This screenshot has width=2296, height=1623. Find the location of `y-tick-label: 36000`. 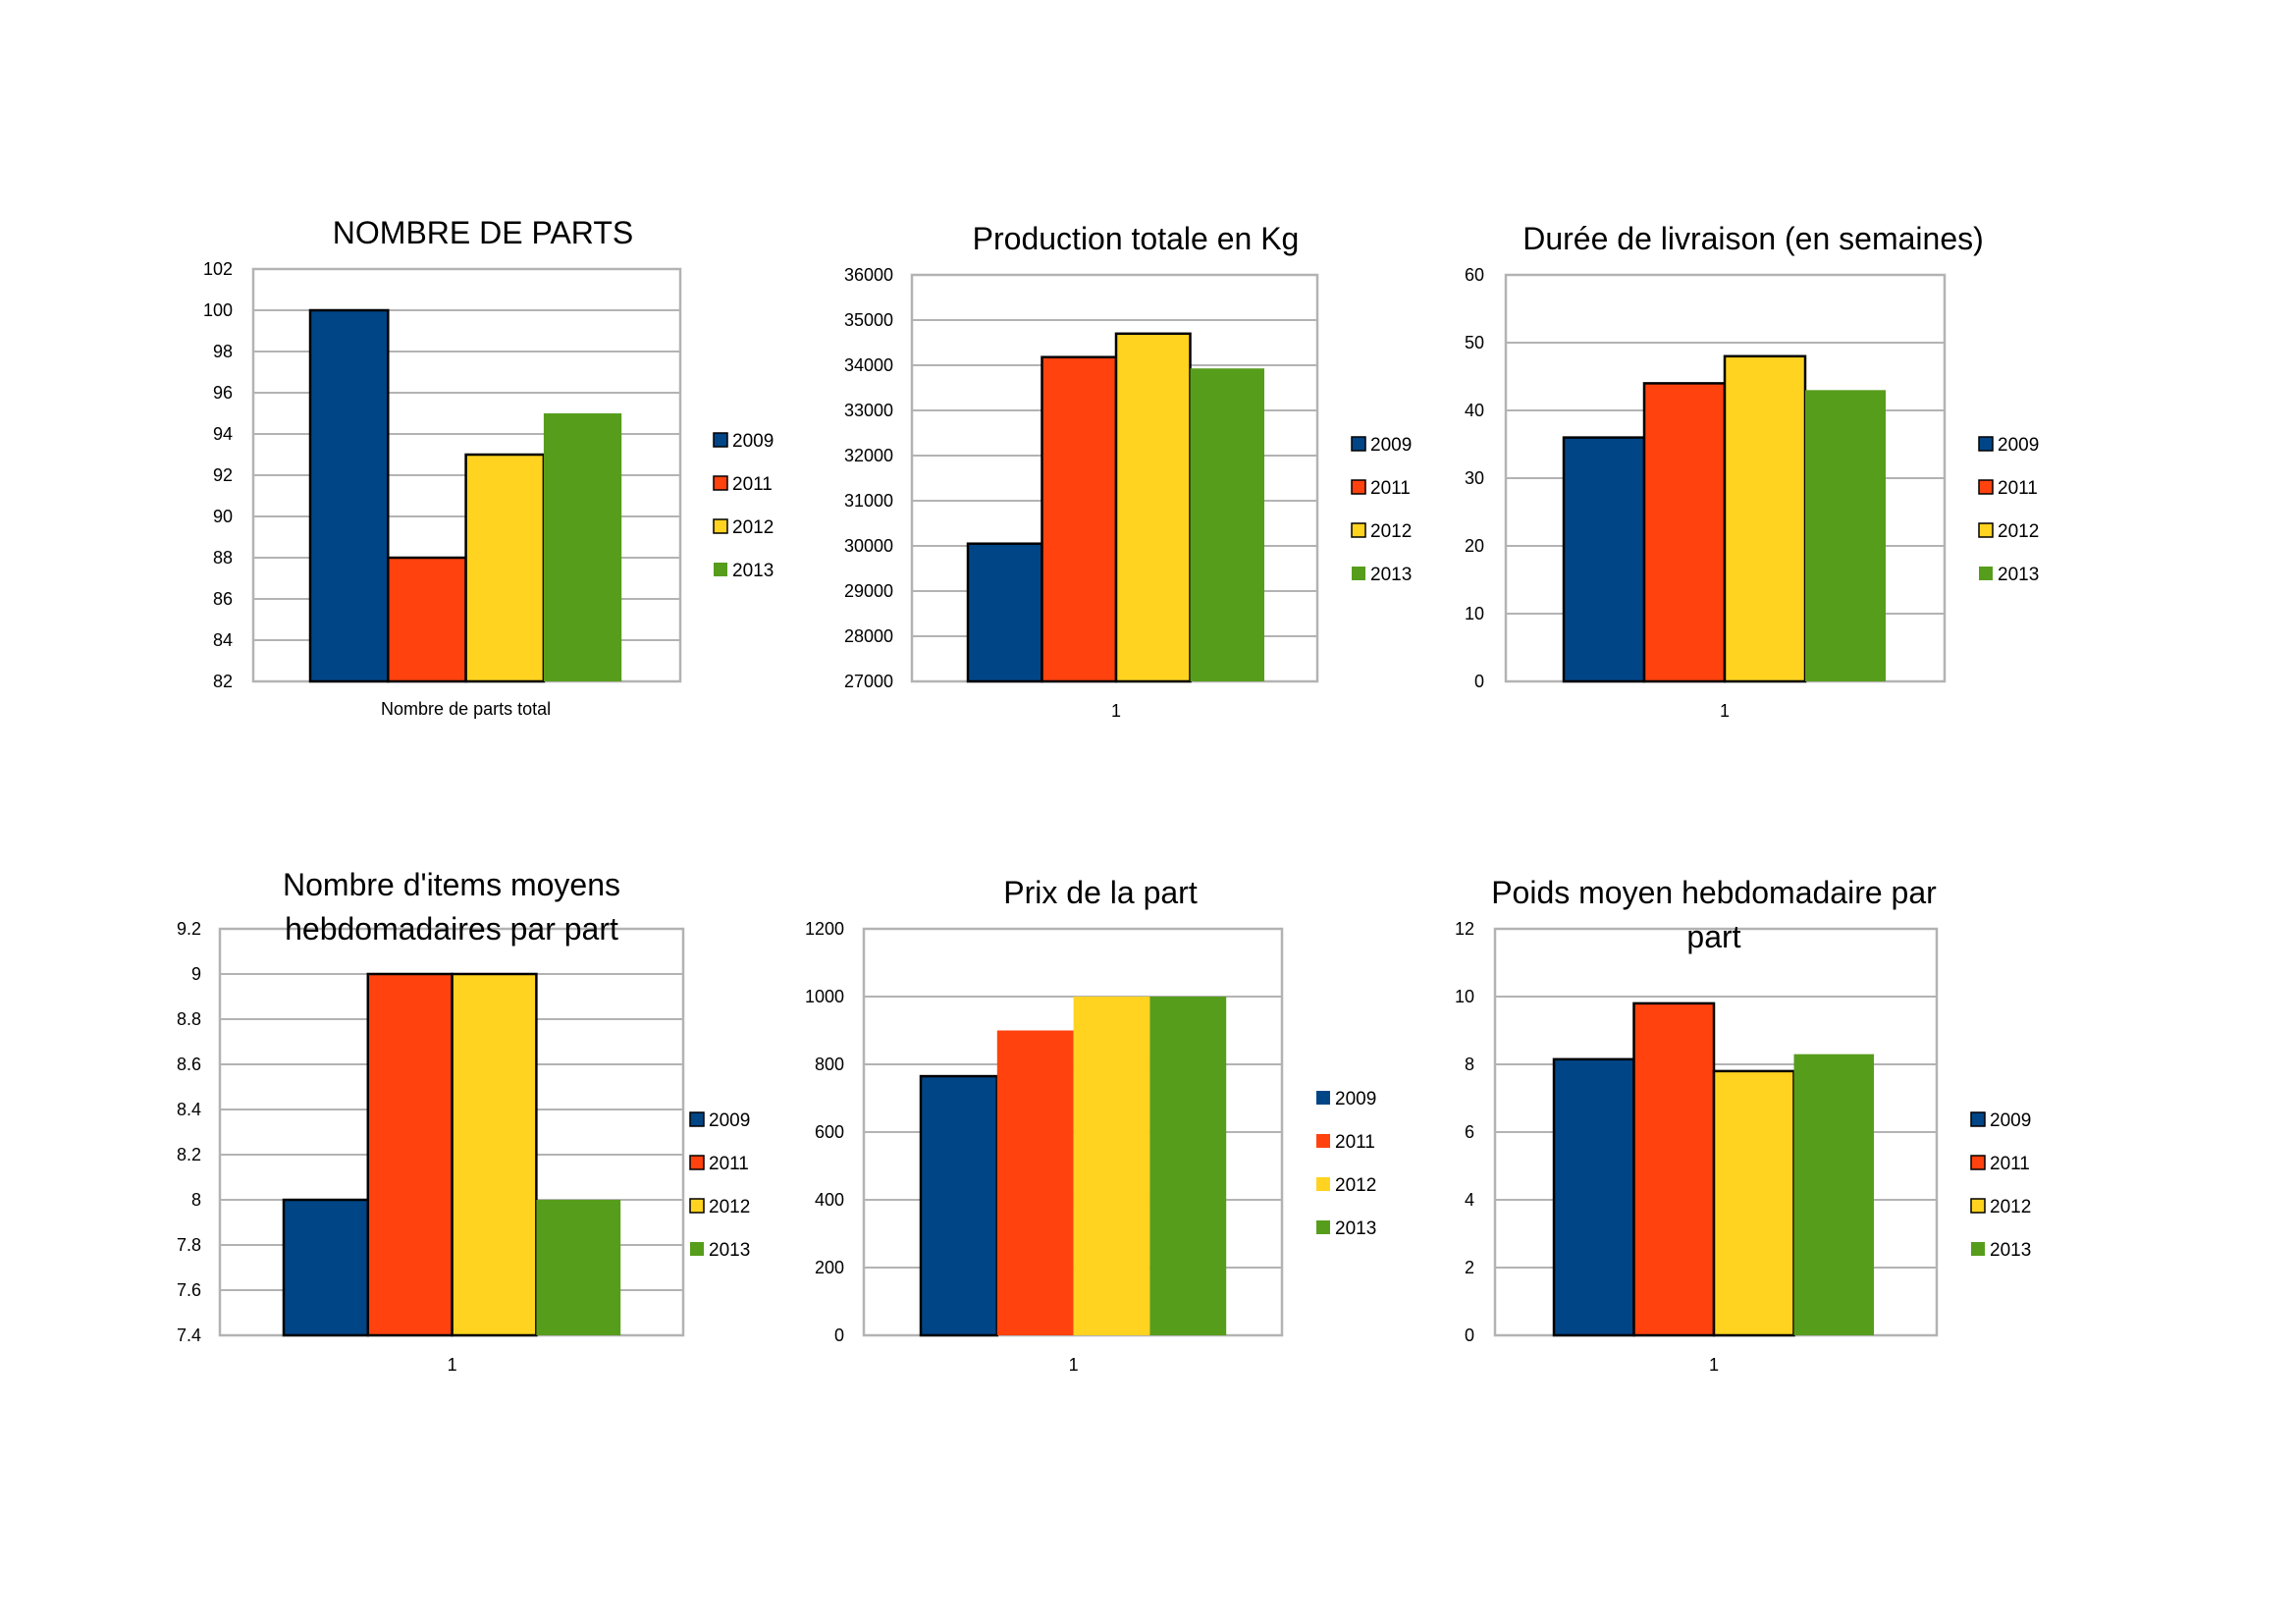

y-tick-label: 36000 is located at coordinates (869, 275).